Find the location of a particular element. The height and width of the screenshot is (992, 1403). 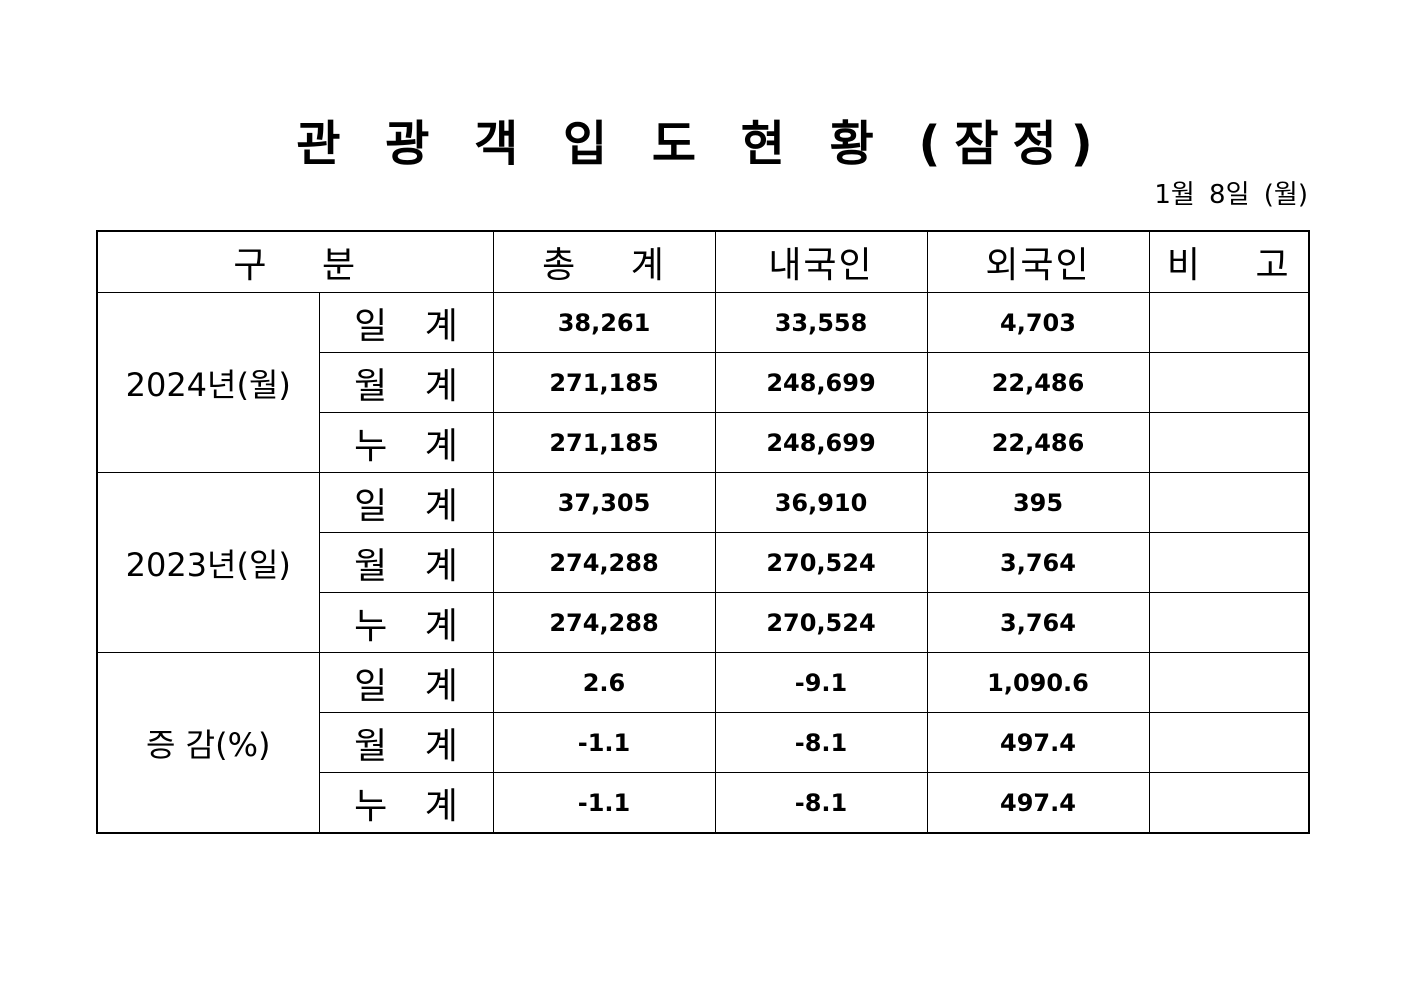

group-label-2023: 2023년(일) is located at coordinates (208, 562).